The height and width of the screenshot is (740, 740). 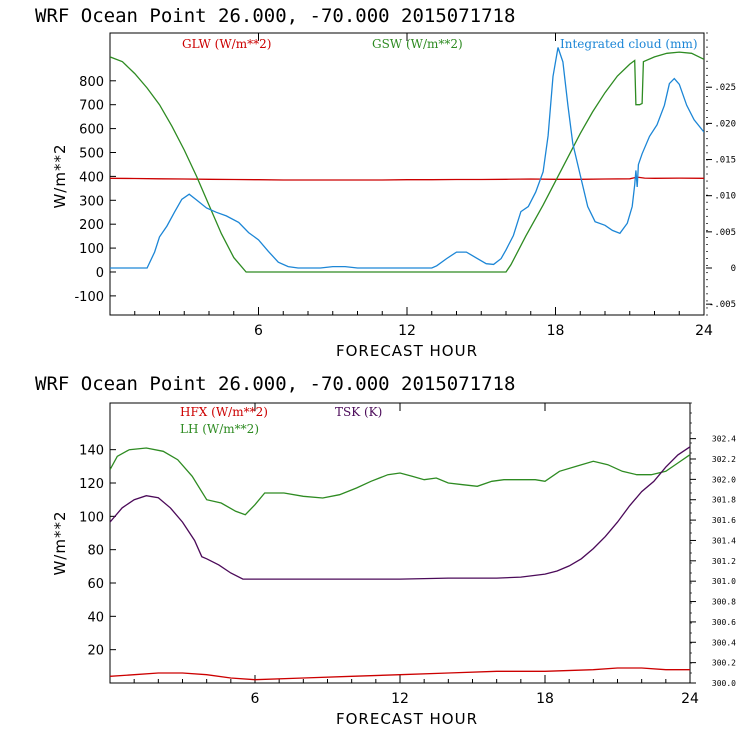 I want to click on y-tick-label: 120, so click(x=91, y=484).